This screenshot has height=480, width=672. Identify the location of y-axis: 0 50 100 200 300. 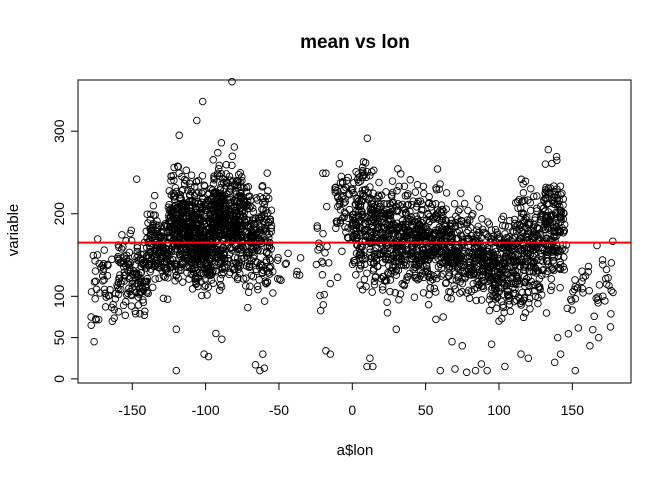
(65, 251).